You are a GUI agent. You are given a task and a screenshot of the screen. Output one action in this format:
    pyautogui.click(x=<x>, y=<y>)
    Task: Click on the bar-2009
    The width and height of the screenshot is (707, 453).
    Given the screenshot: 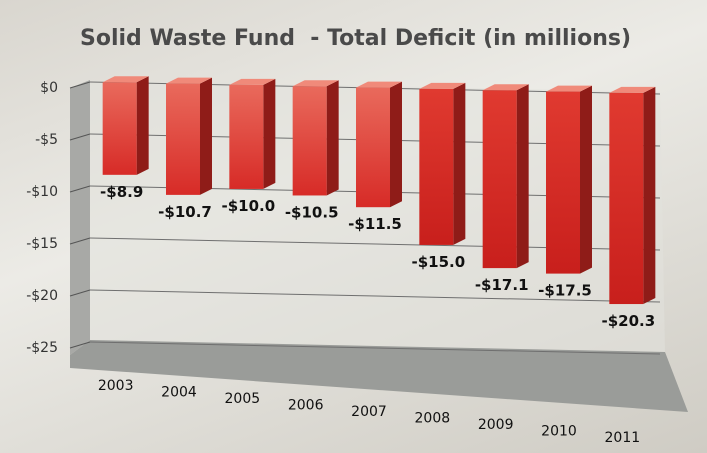 What is the action you would take?
    pyautogui.click(x=505, y=176)
    